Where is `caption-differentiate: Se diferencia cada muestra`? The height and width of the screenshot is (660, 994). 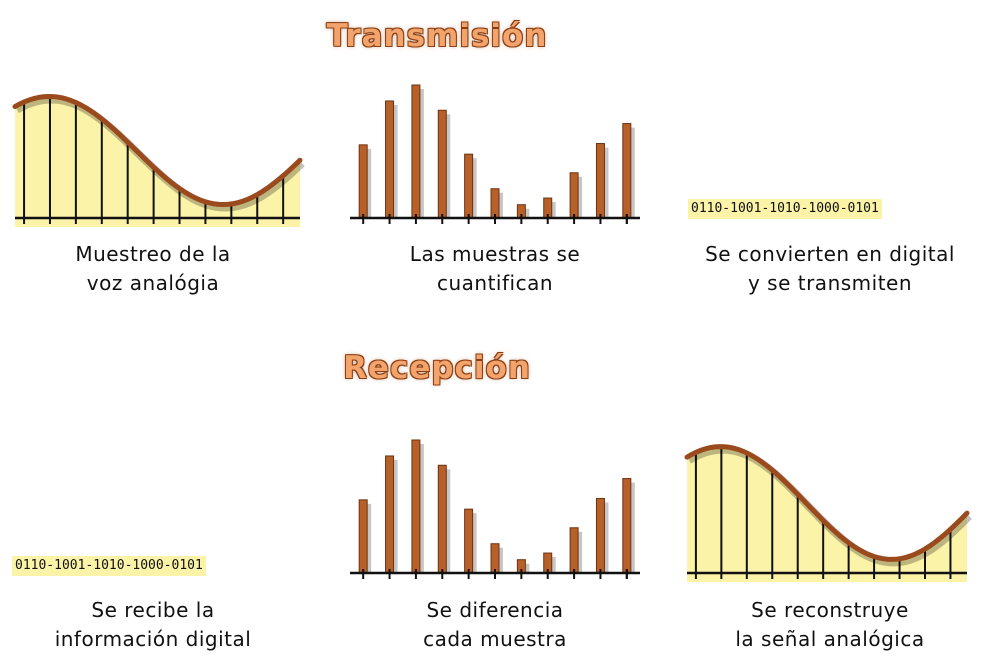
caption-differentiate: Se diferencia cada muestra is located at coordinates (495, 625).